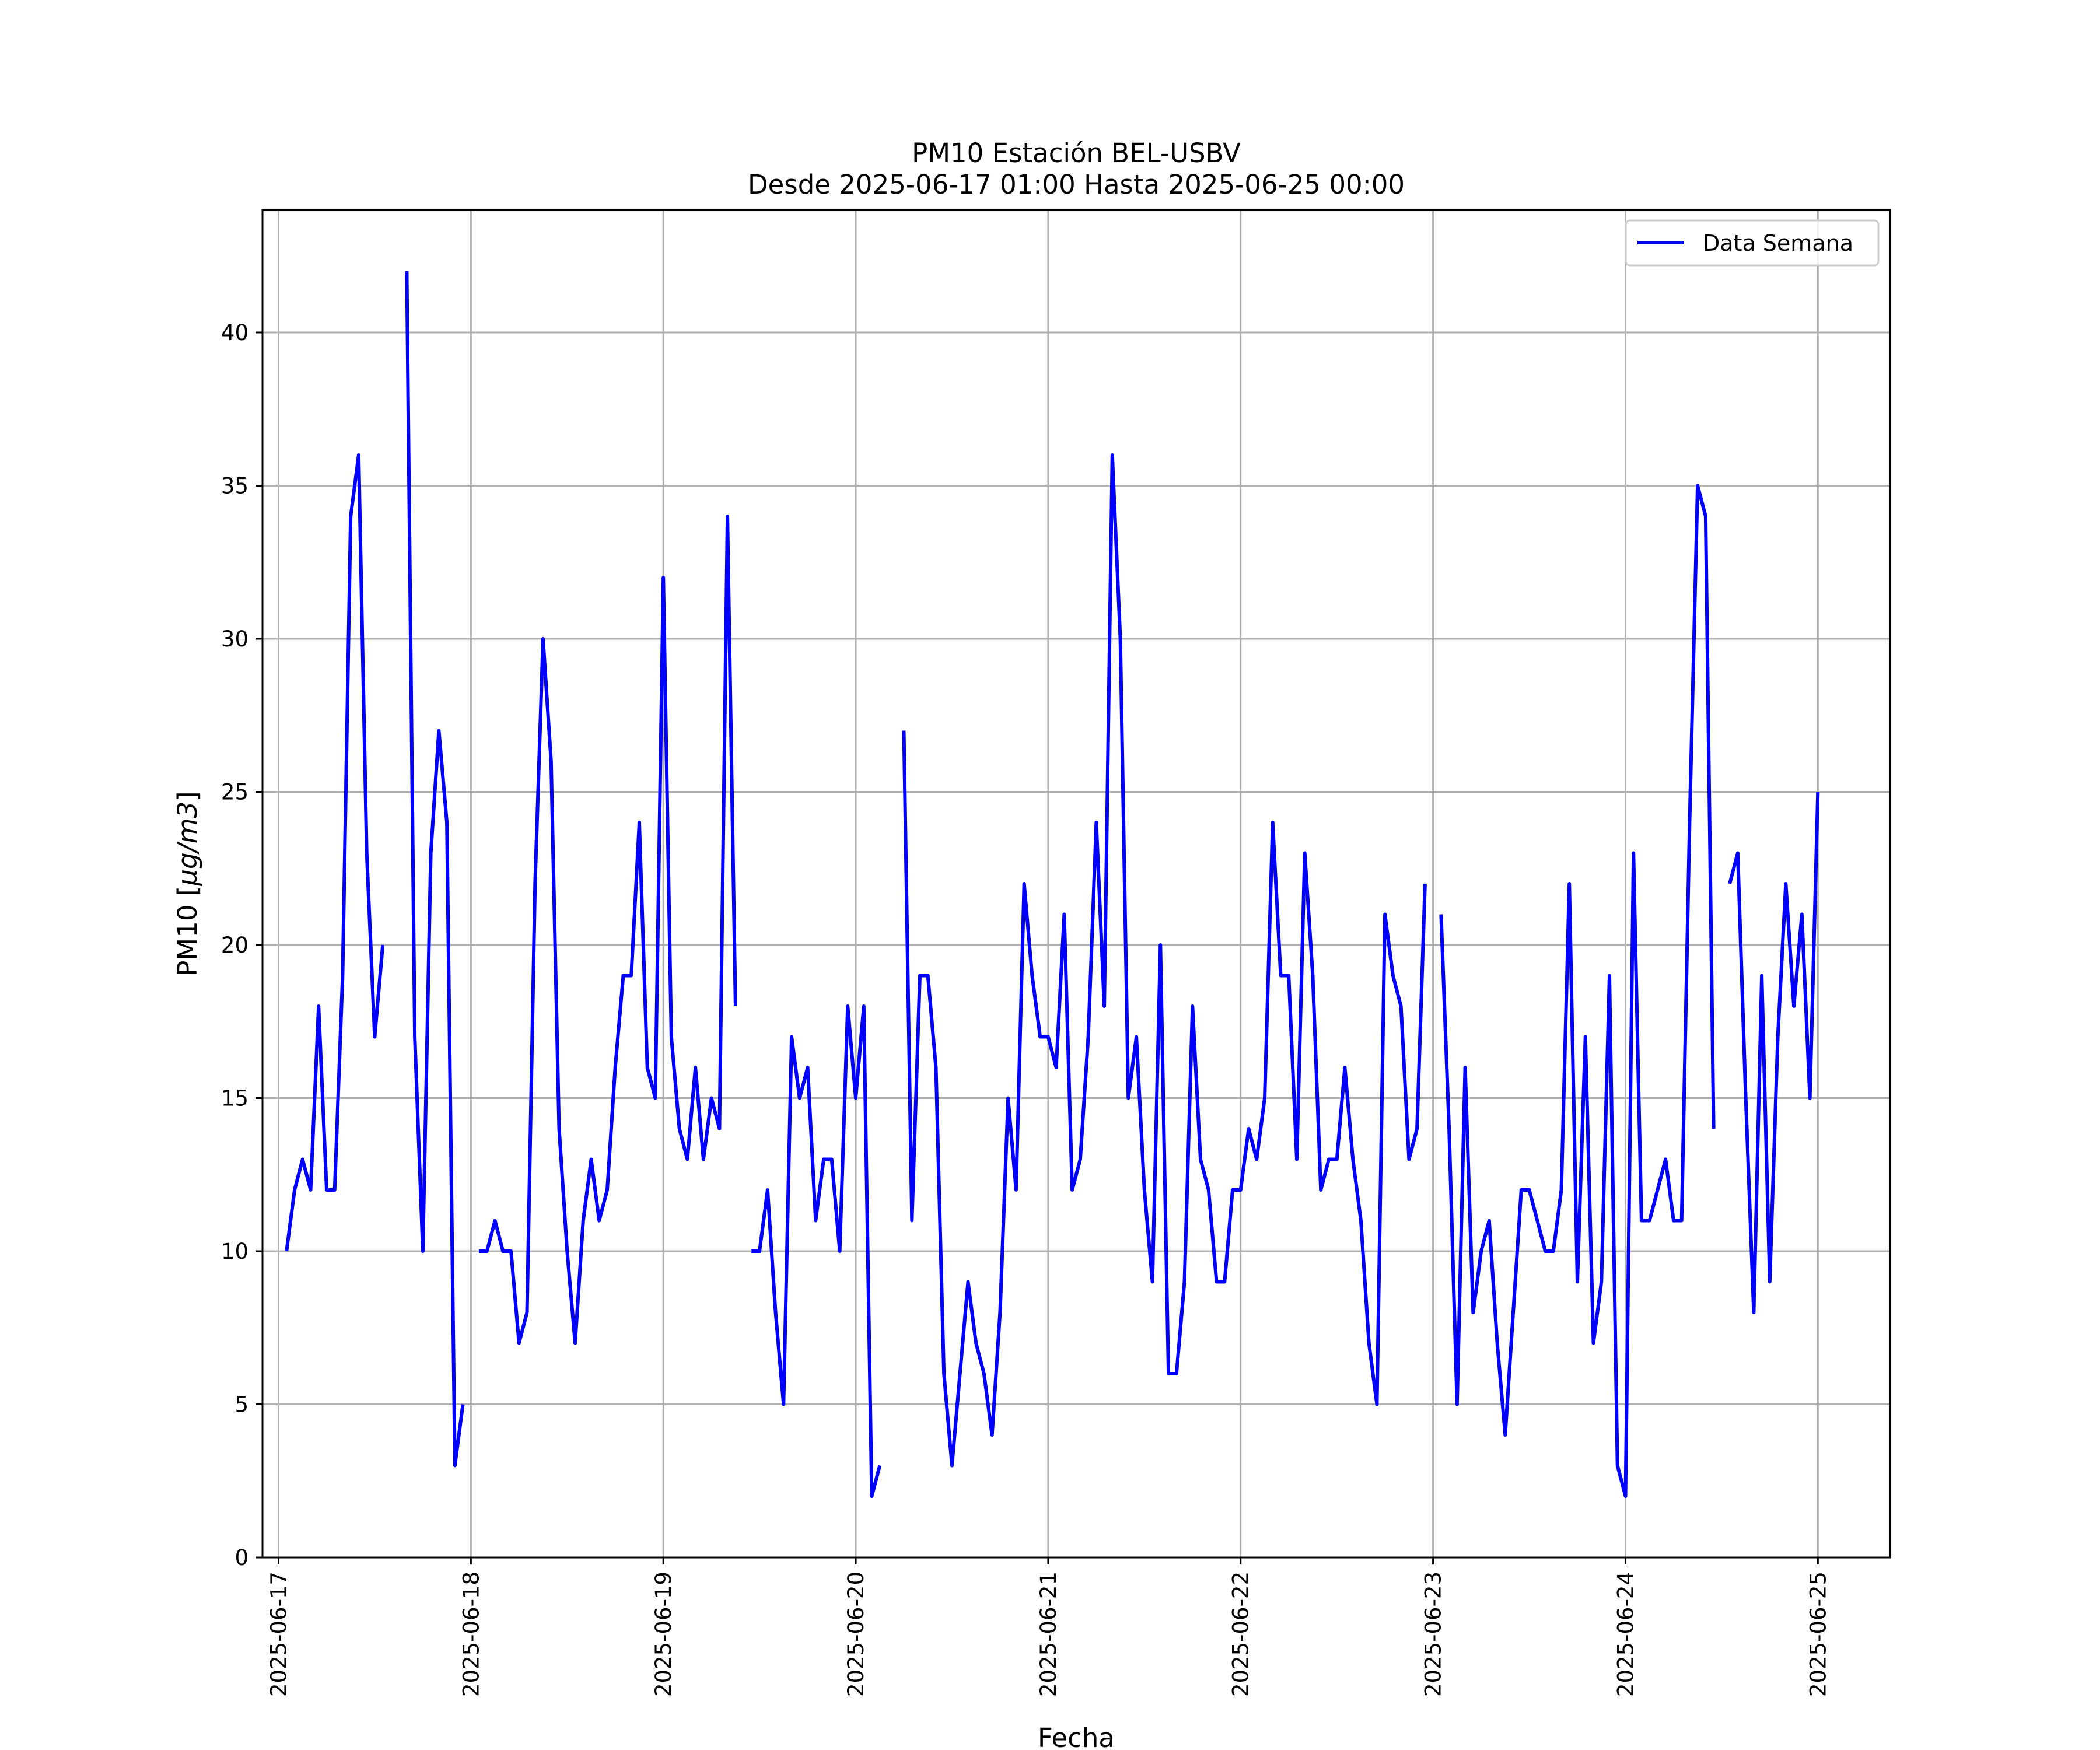 The width and height of the screenshot is (2100, 1750). What do you see at coordinates (1778, 243) in the screenshot?
I see `legend-label: Data Semana` at bounding box center [1778, 243].